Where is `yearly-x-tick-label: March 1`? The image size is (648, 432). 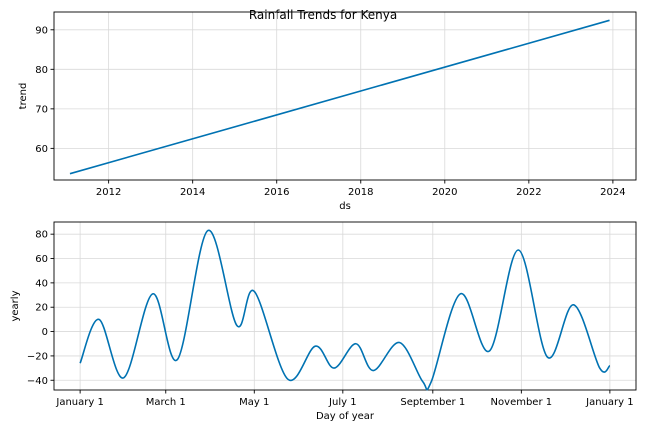 yearly-x-tick-label: March 1 is located at coordinates (166, 402).